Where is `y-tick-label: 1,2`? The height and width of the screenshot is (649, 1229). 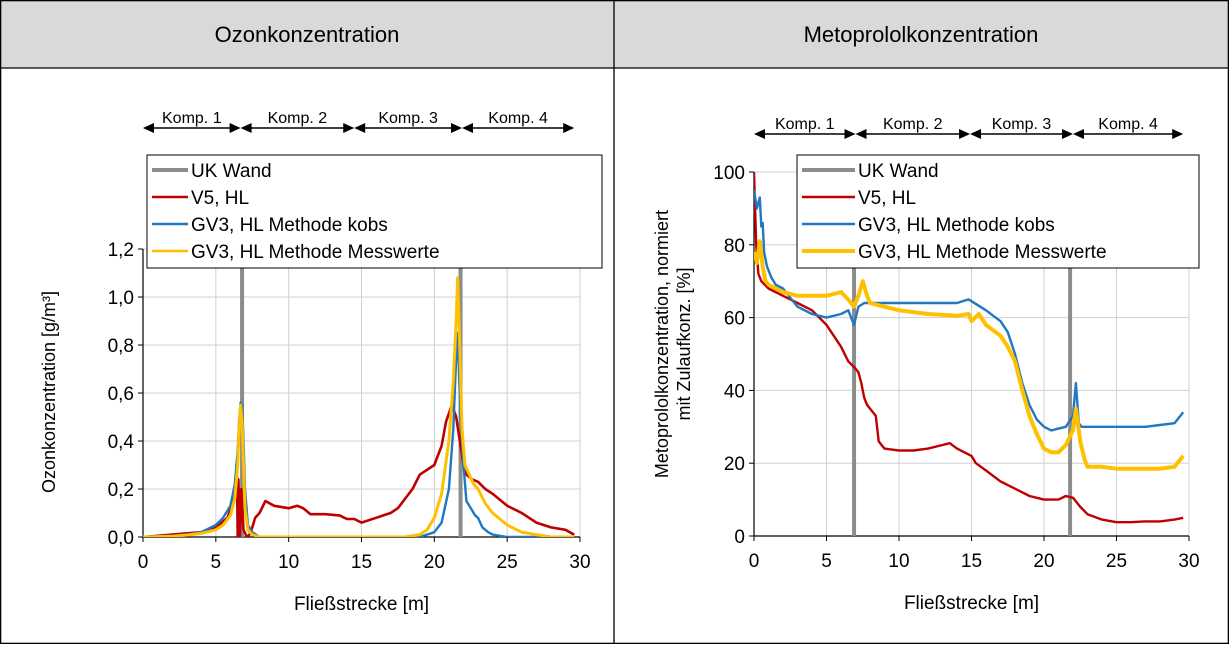 y-tick-label: 1,2 is located at coordinates (121, 250).